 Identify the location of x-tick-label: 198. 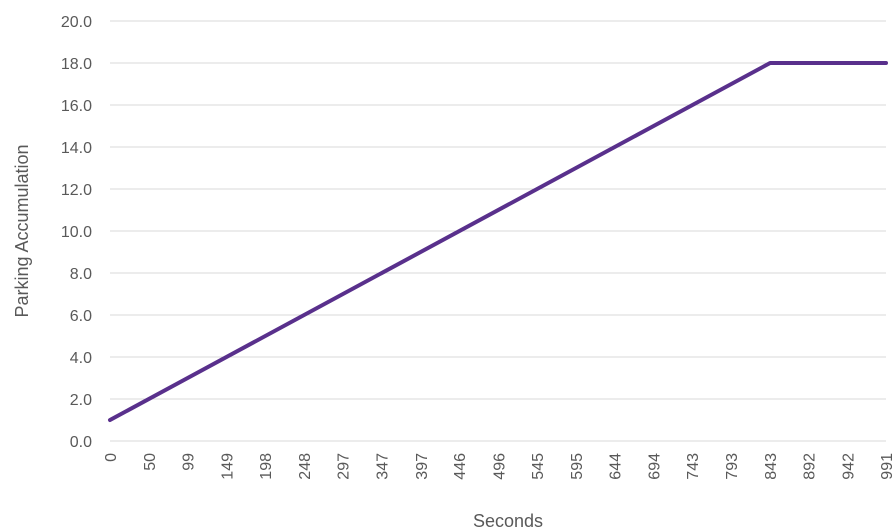
(266, 466).